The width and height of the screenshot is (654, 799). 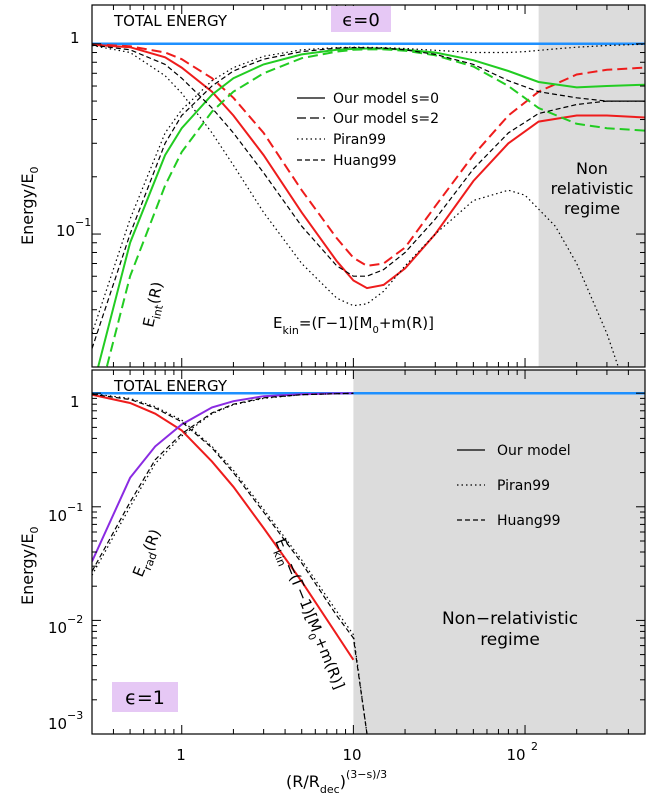 What do you see at coordinates (148, 554) in the screenshot?
I see `bottom-erad-annotation: Erad(R)` at bounding box center [148, 554].